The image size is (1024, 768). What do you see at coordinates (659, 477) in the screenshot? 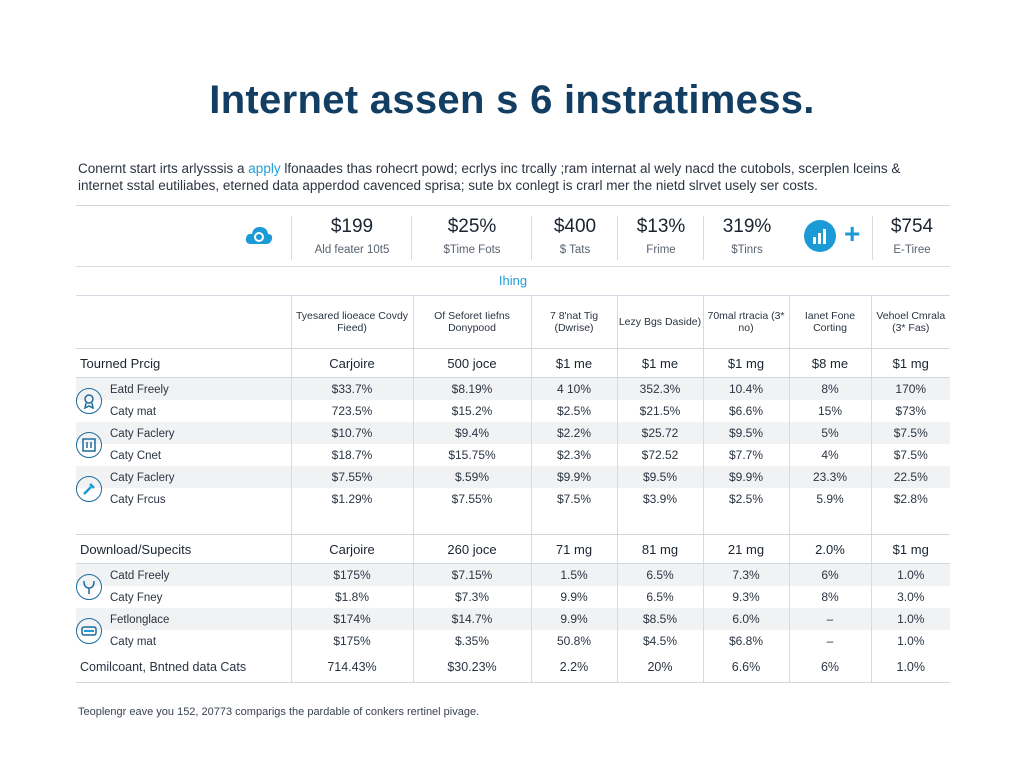
I see `table-cell: $9.5%` at bounding box center [659, 477].